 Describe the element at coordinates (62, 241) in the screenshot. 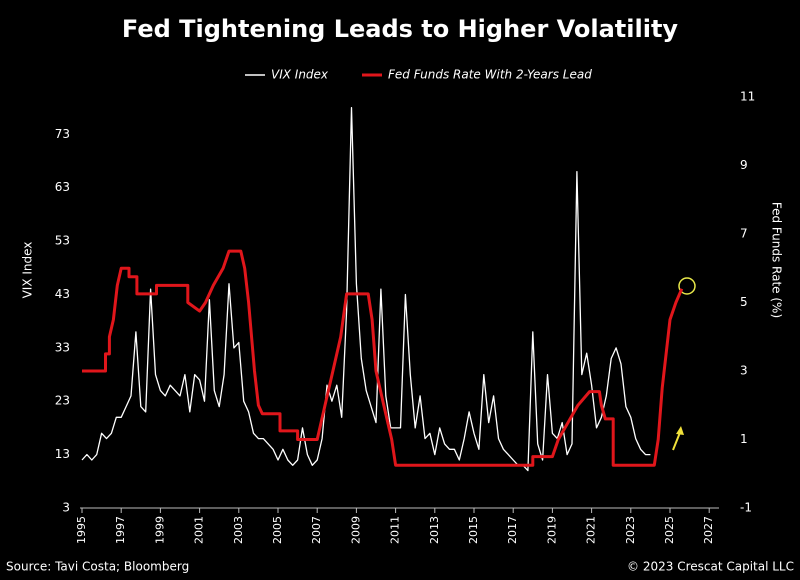

I see `y-tick-label: 53` at that location.